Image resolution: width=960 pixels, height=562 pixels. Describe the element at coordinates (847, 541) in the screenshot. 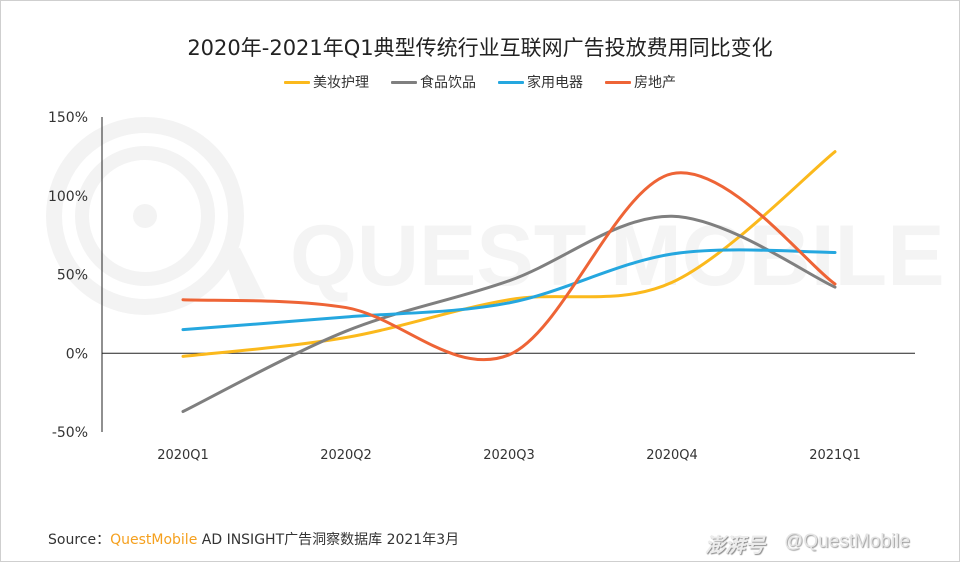

I see `handle-watermark: @QuestMobile` at that location.